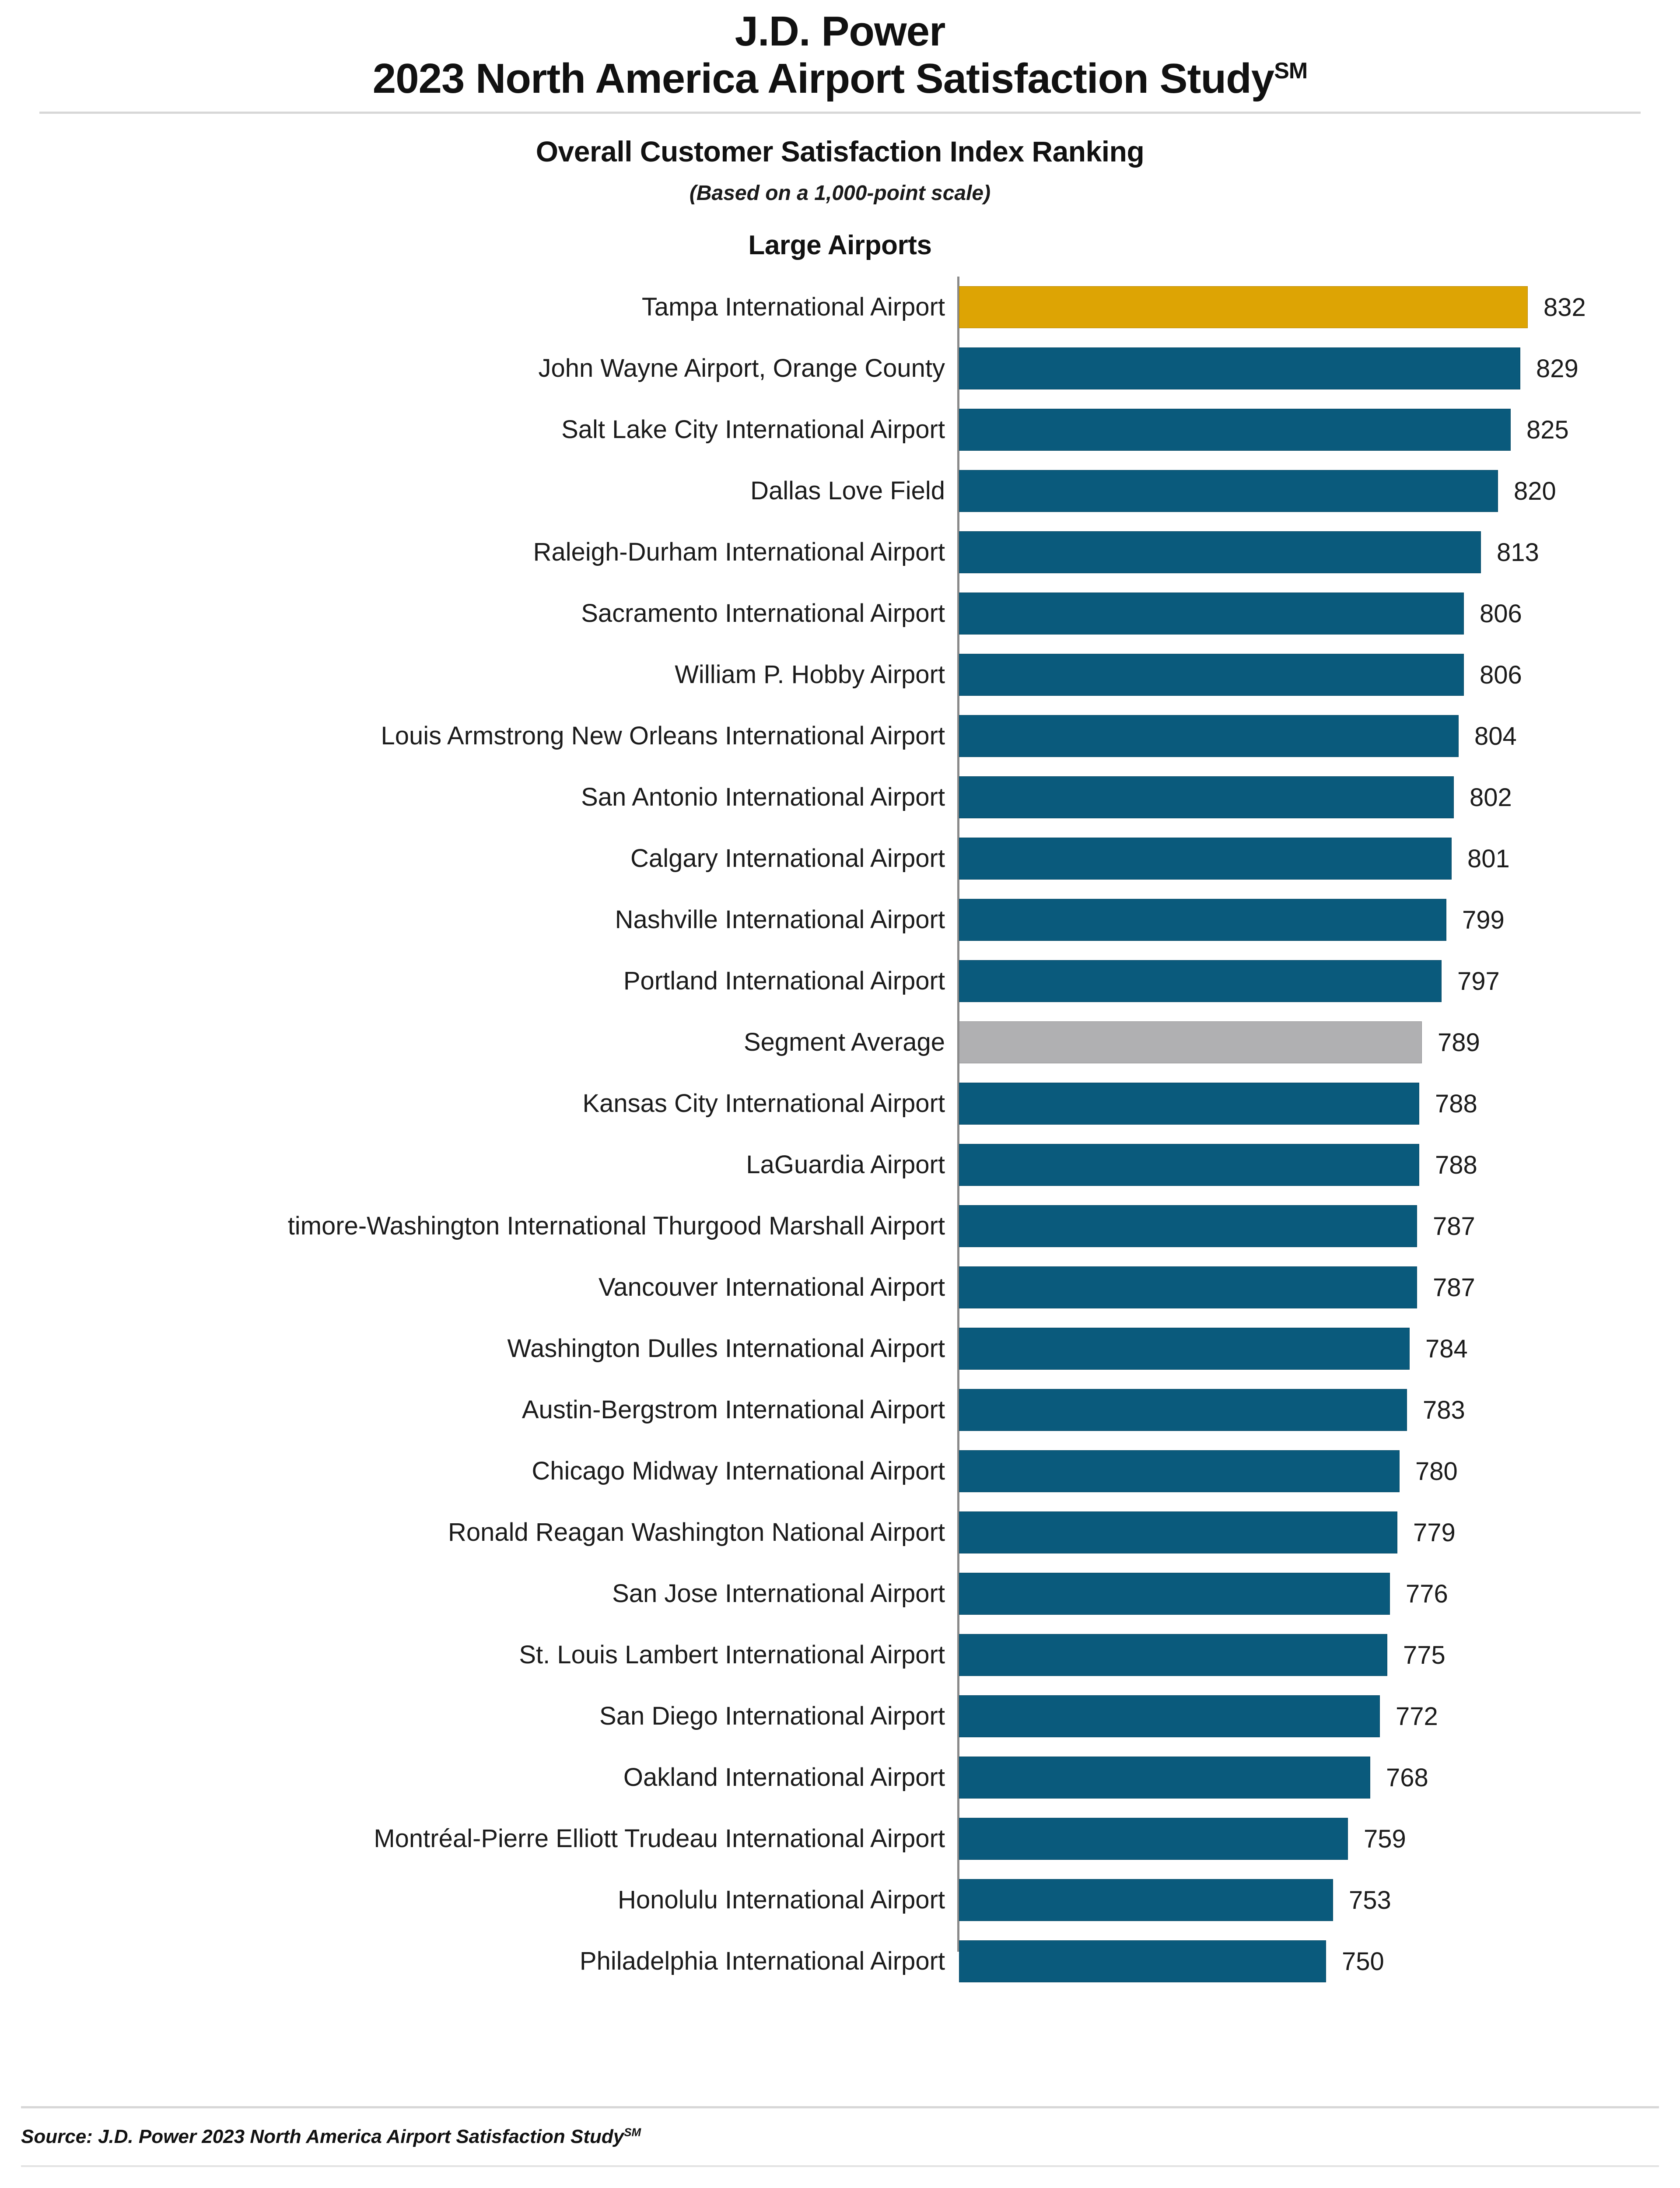 The height and width of the screenshot is (2188, 1680). I want to click on bar-row-label: Oakland International Airport, so click(784, 1777).